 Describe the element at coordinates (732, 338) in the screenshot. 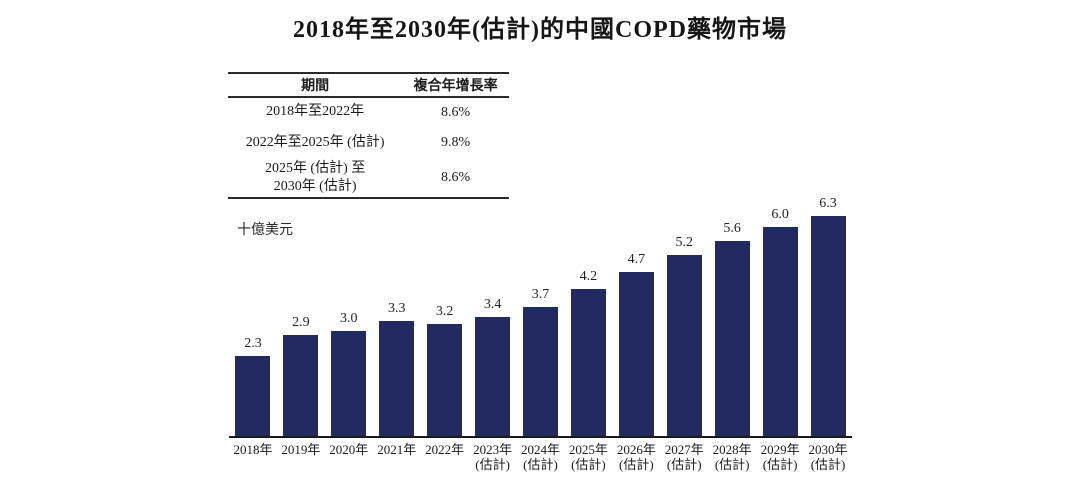

I see `bar-2028年` at that location.